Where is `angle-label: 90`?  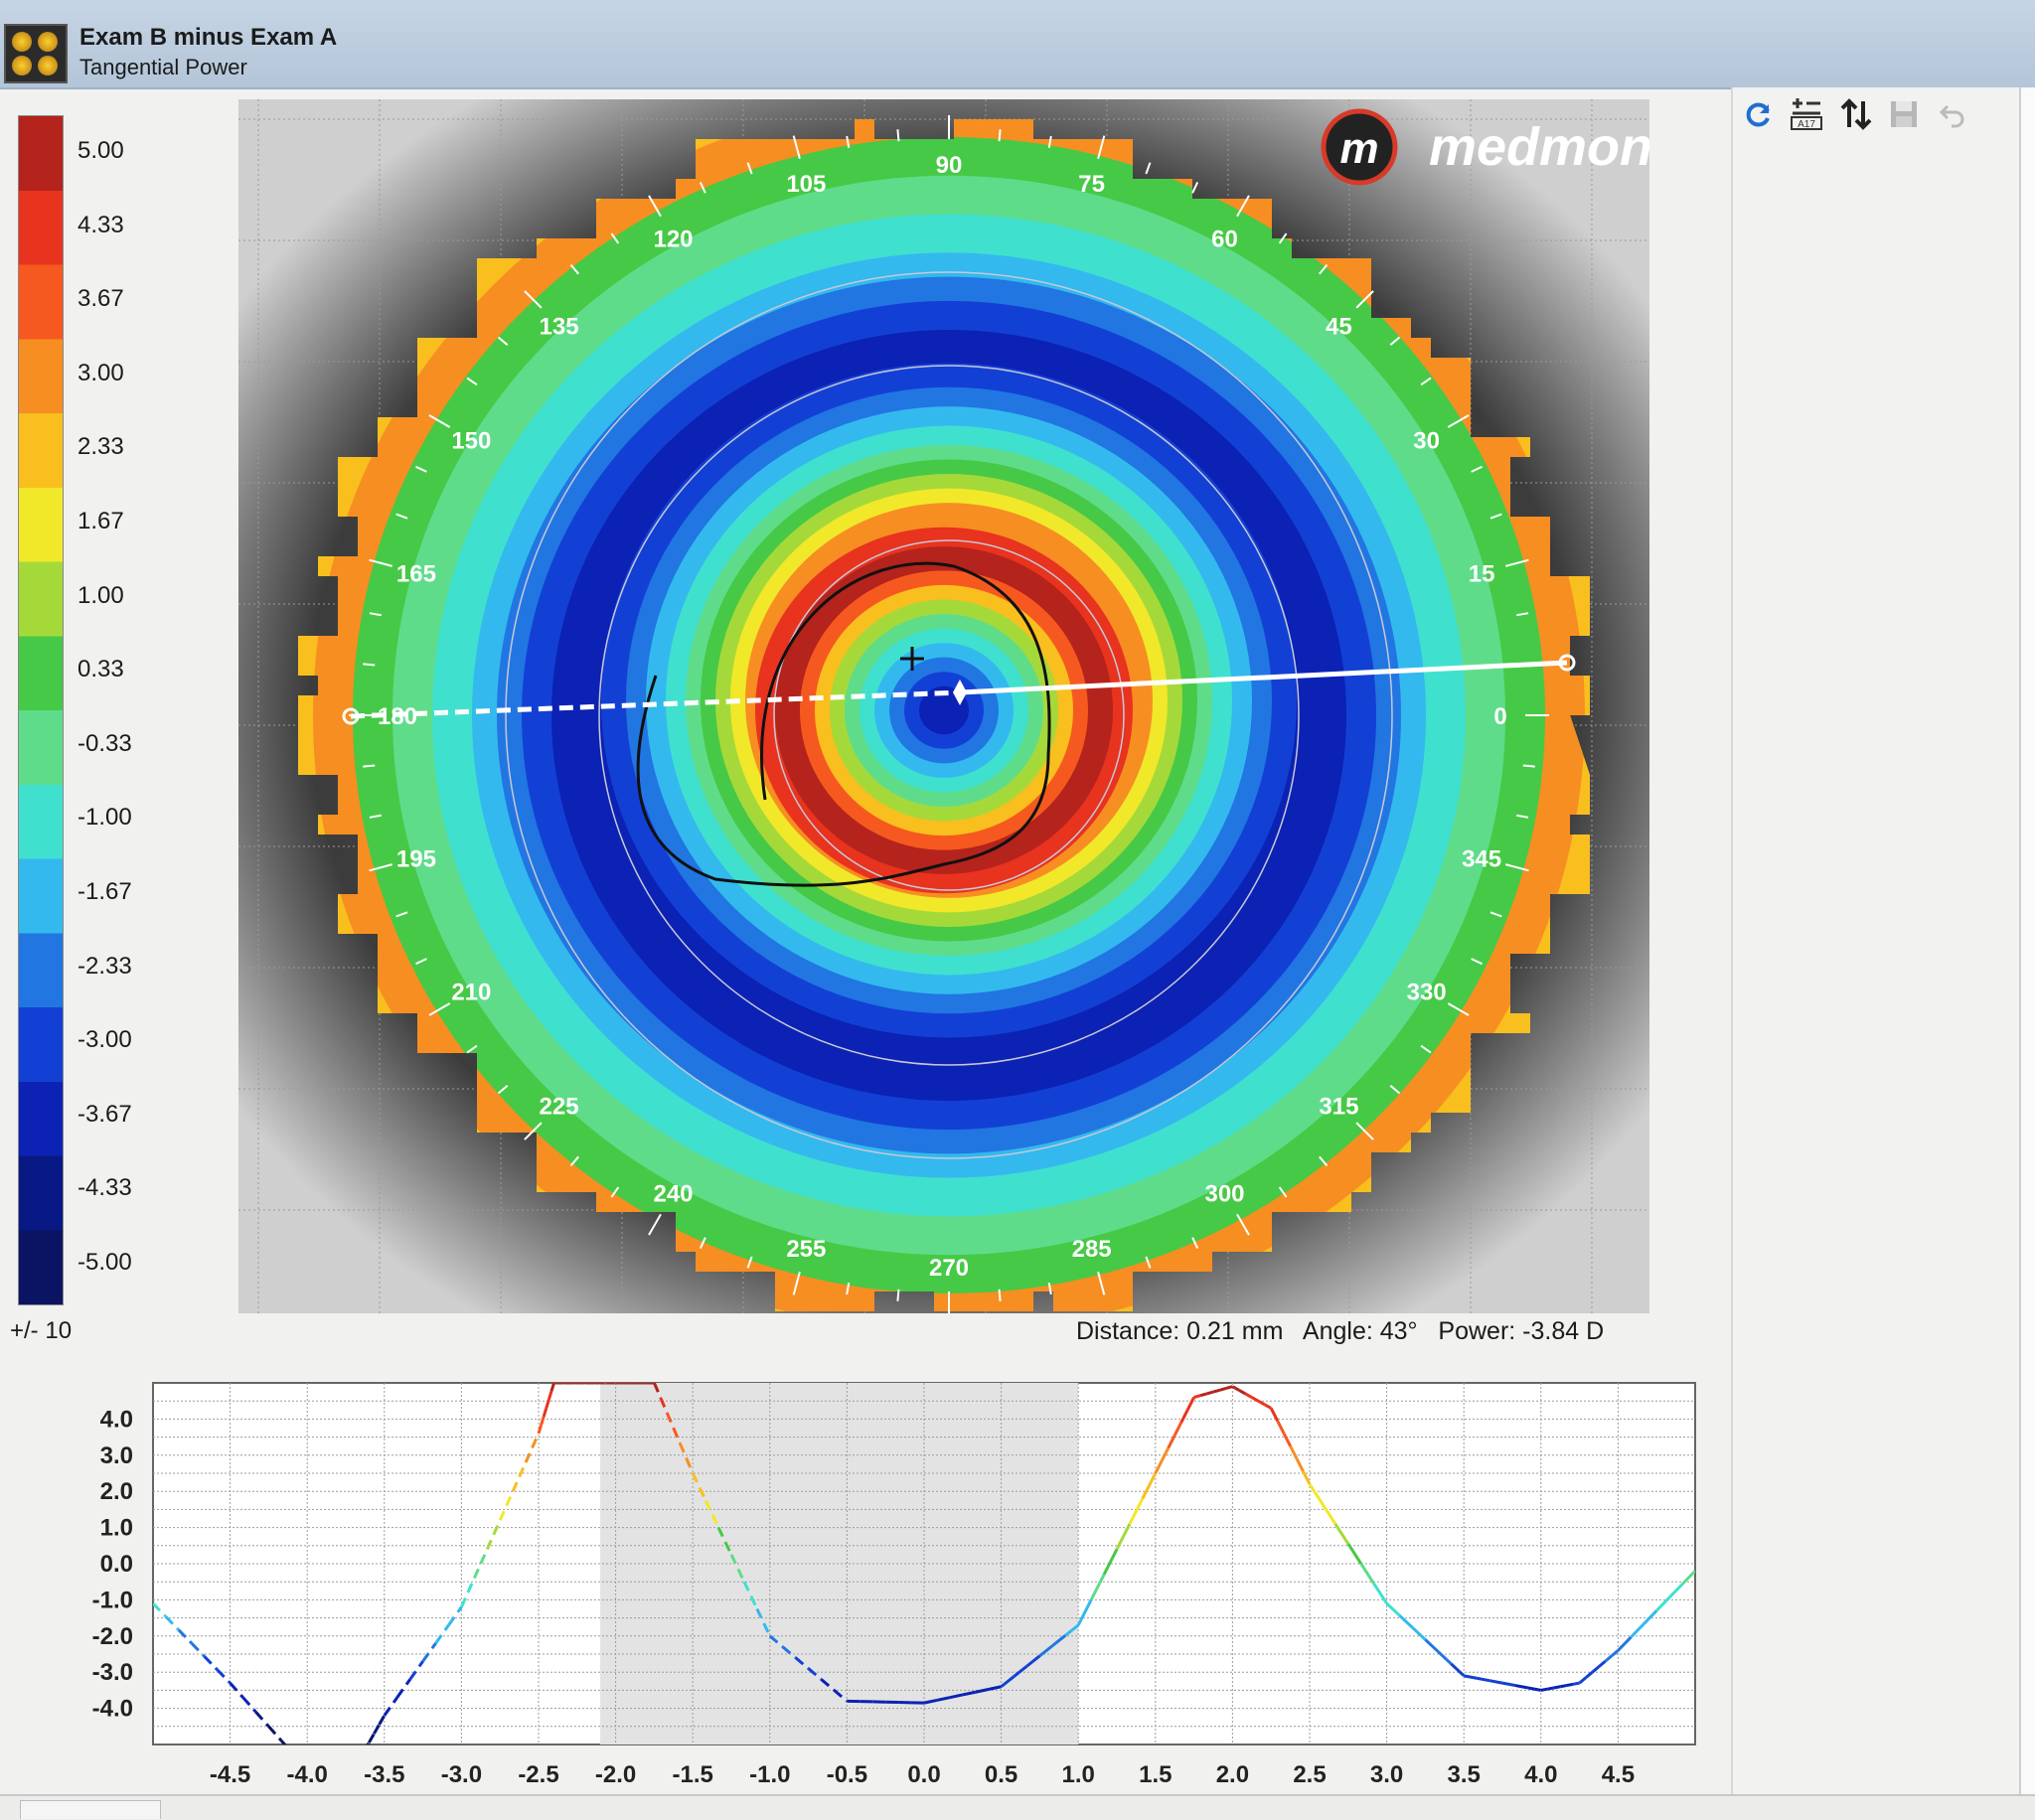
angle-label: 90 is located at coordinates (949, 166).